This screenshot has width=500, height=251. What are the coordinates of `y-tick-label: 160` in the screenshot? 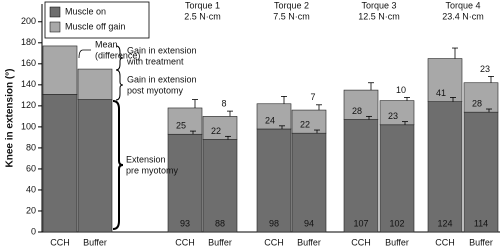 It's located at (28, 63).